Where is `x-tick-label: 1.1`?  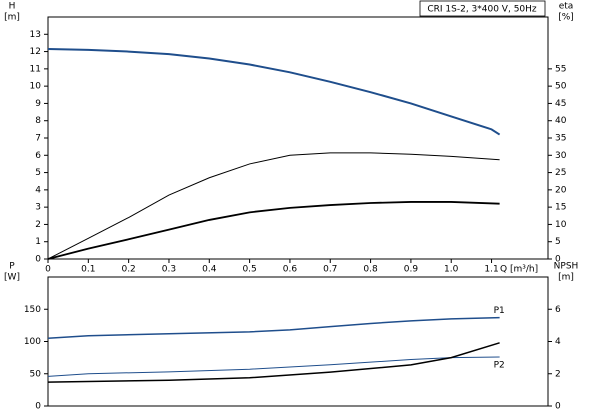 x-tick-label: 1.1 is located at coordinates (491, 270).